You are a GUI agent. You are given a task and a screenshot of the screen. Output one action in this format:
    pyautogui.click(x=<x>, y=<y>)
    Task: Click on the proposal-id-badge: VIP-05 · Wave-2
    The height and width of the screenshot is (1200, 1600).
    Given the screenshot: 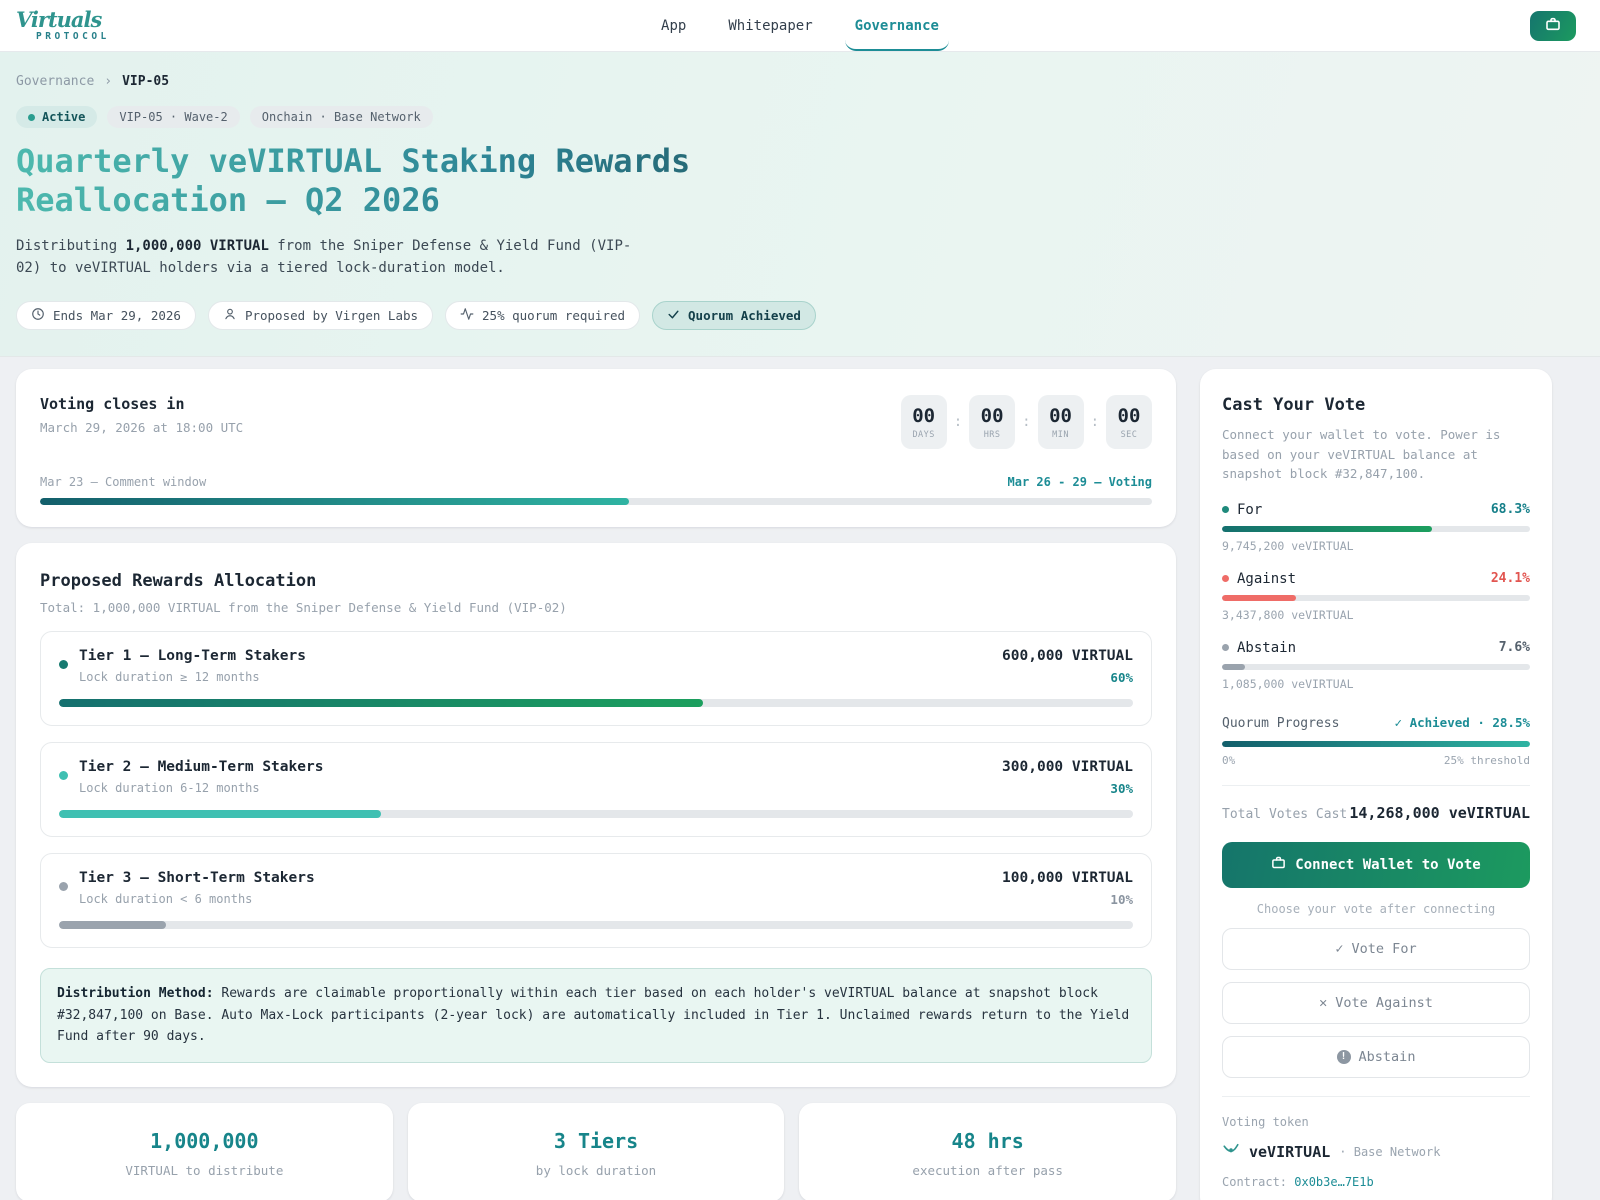 What is the action you would take?
    pyautogui.click(x=173, y=117)
    